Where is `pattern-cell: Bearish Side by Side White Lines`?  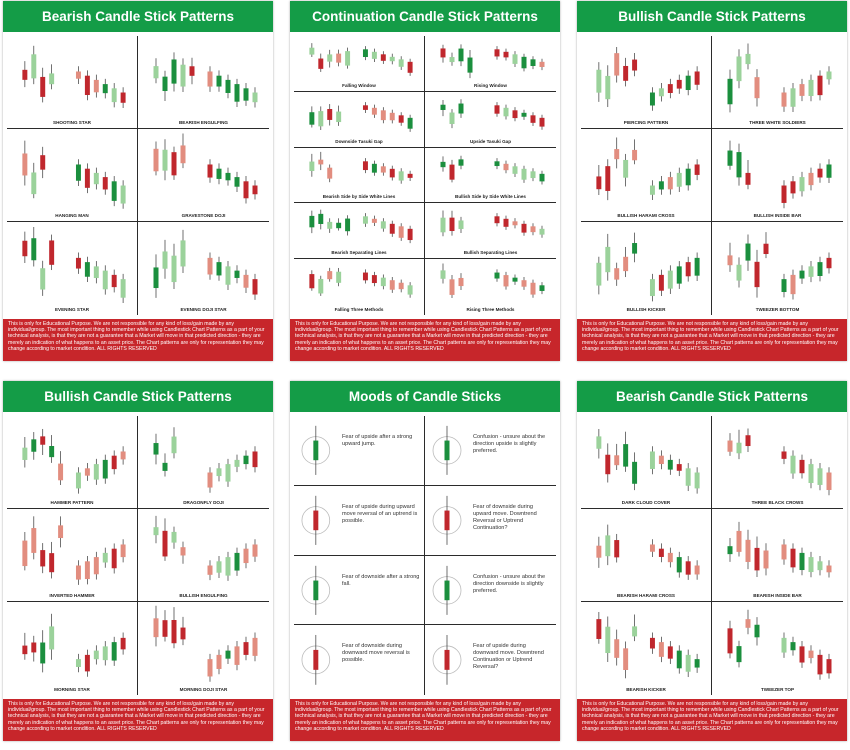 pattern-cell: Bearish Side by Side White Lines is located at coordinates (359, 175).